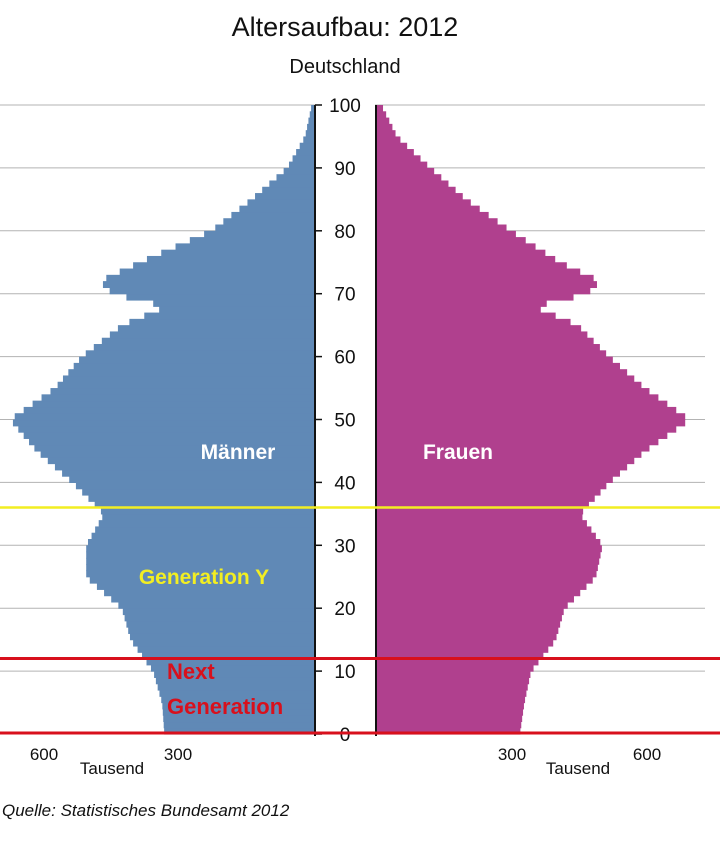 Image resolution: width=720 pixels, height=845 pixels. I want to click on x-axis-ticks: 600 300 300 600 Tausend Tausend, so click(345, 761).